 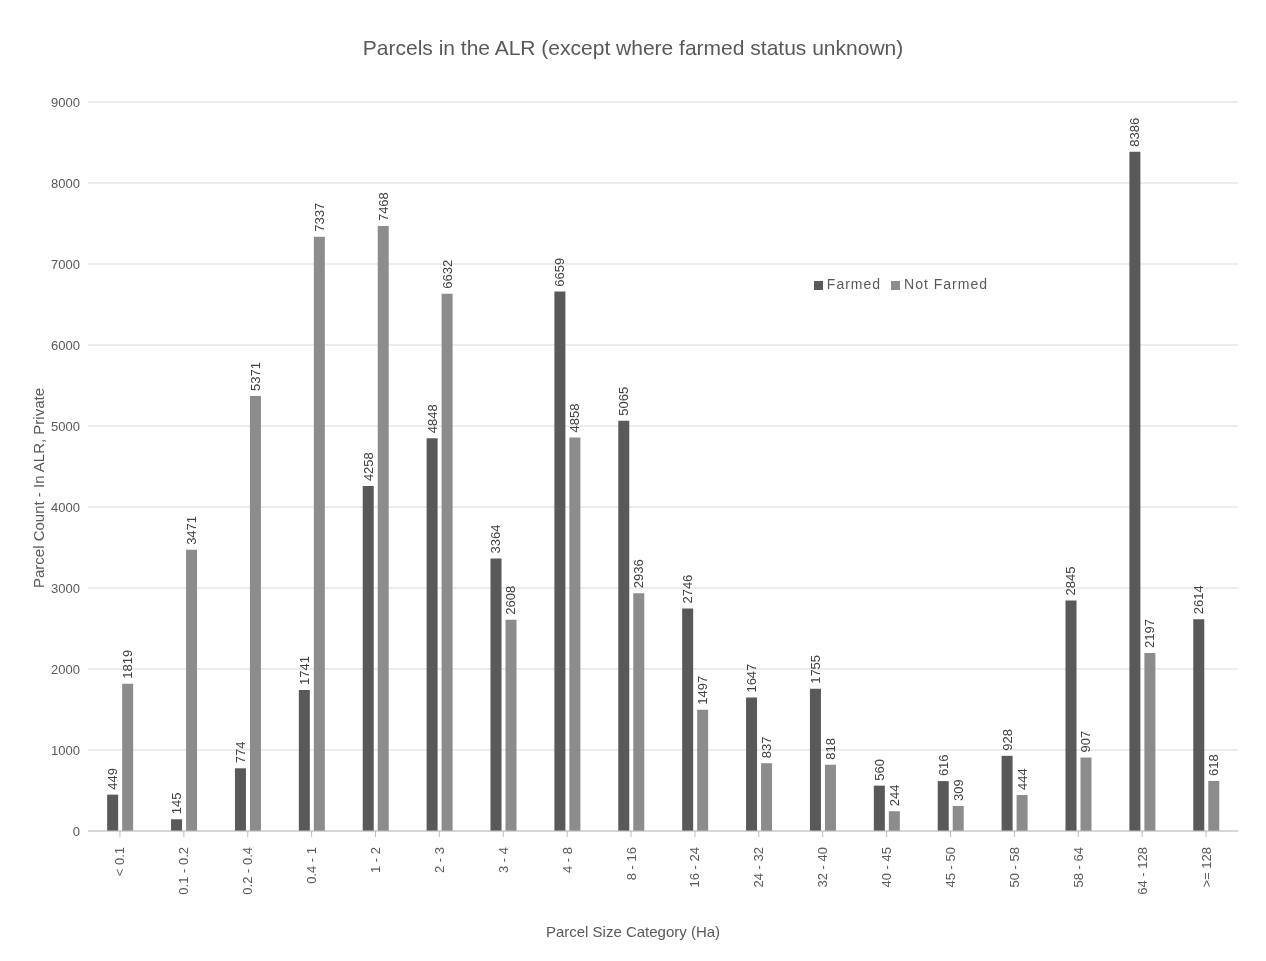 I want to click on data-label: 2608, so click(x=511, y=600).